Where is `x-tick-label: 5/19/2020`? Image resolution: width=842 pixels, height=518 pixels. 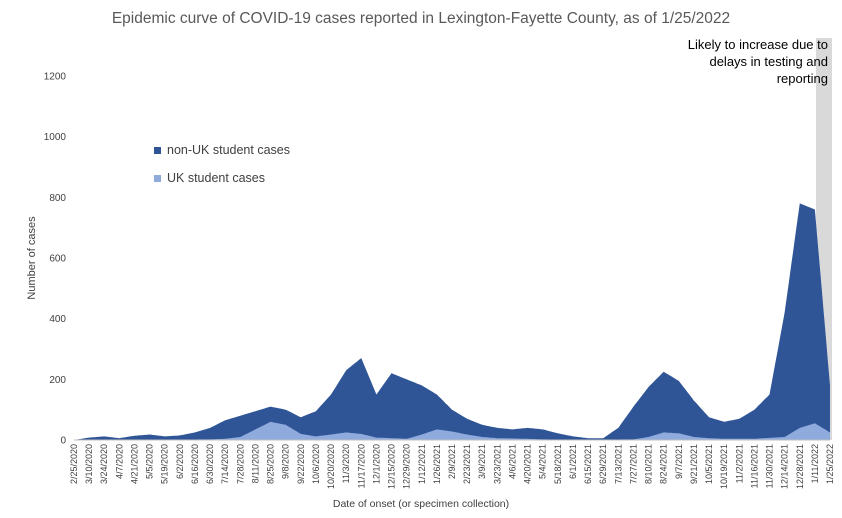
x-tick-label: 5/19/2020 is located at coordinates (165, 464).